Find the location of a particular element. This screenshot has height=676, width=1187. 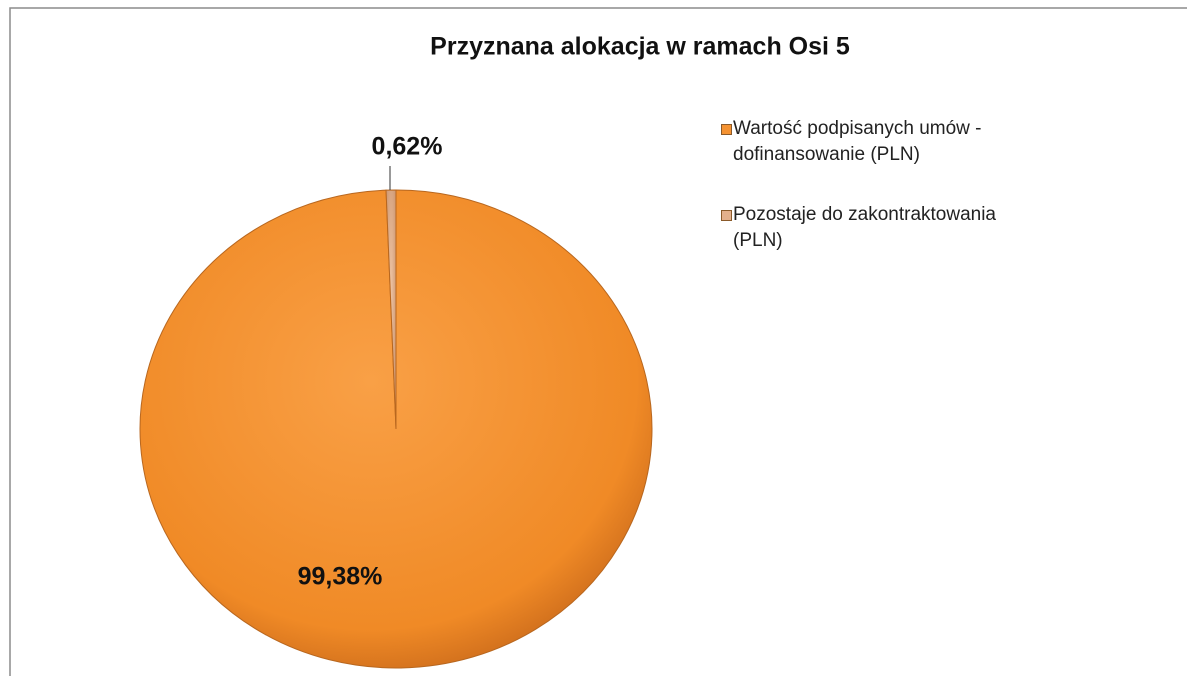

legend-item: Pozostaje do zakontraktowania (PLN) is located at coordinates (877, 228).